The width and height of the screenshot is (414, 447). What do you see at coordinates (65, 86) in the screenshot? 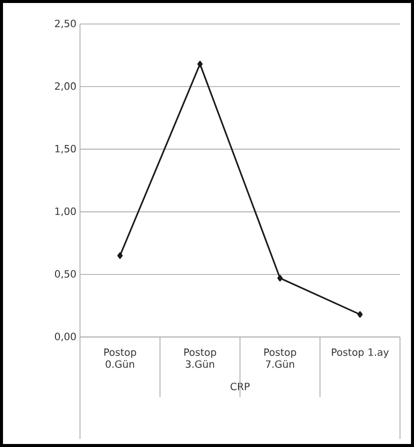
I see `y-tick-label: 2,00` at bounding box center [65, 86].